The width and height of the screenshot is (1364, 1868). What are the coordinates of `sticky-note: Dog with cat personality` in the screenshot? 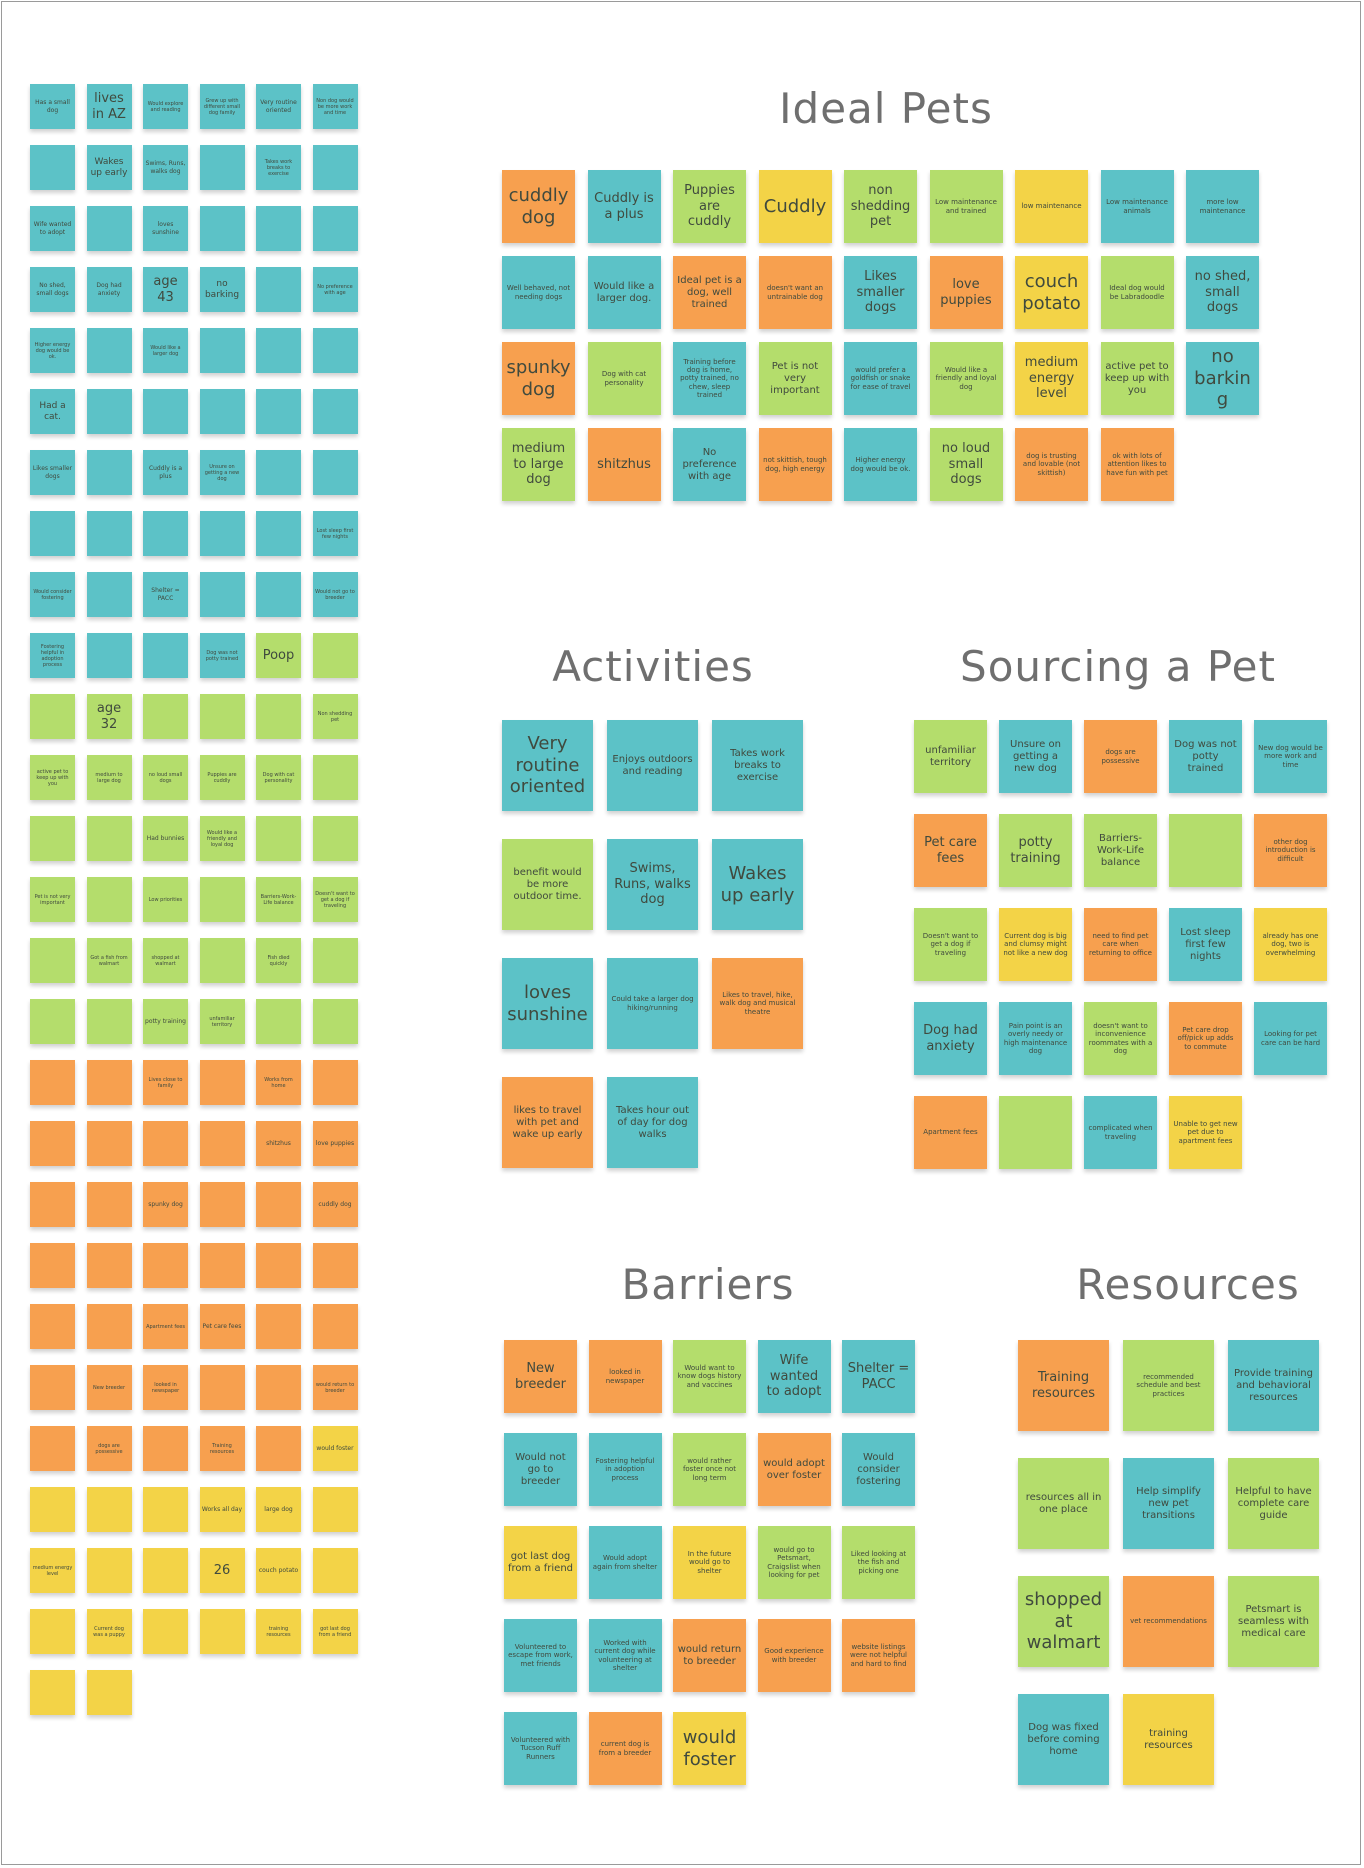 It's located at (624, 378).